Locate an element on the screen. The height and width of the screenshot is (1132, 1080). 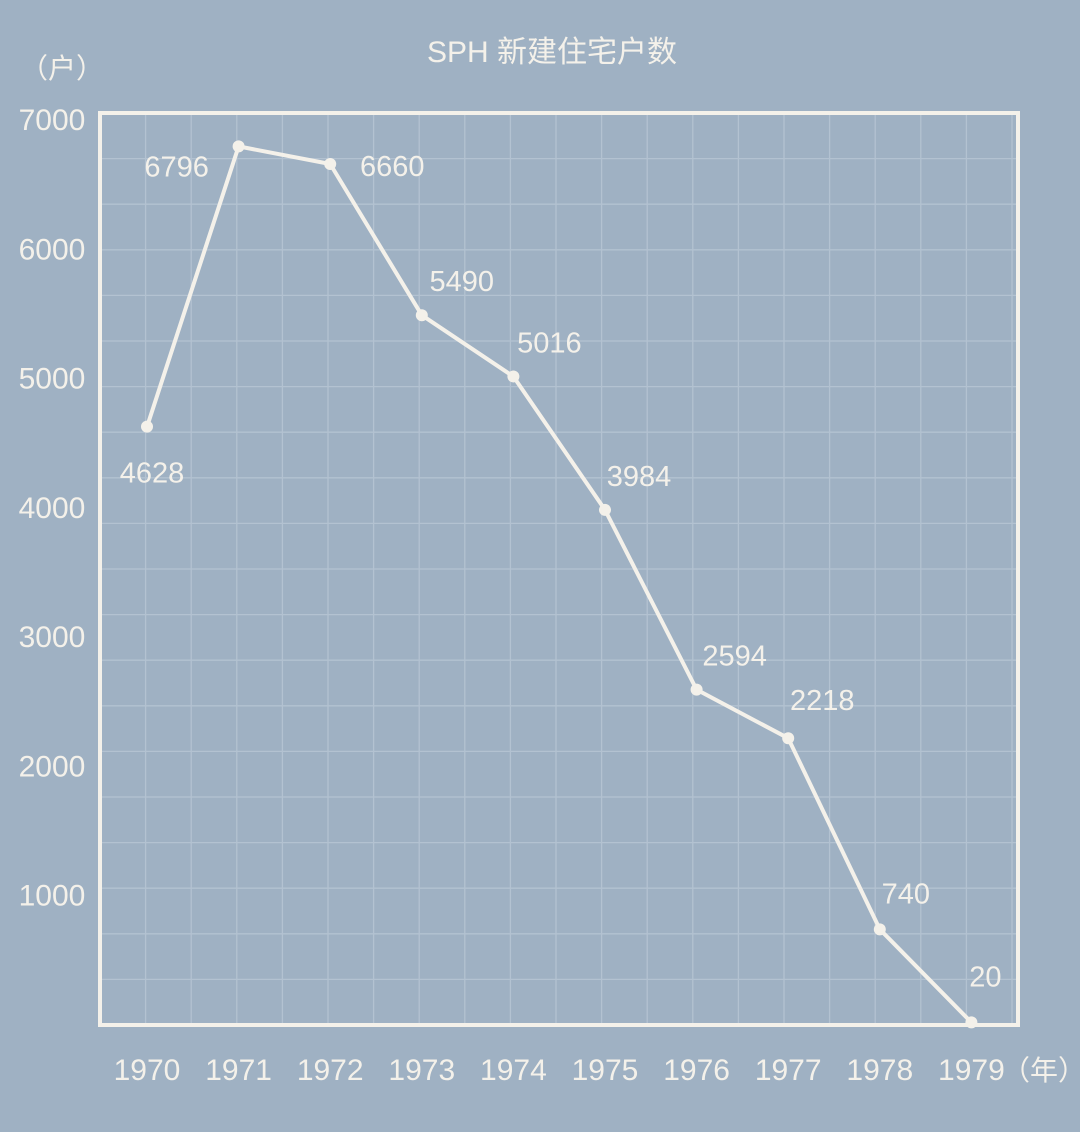
x-tick-label: 1972 is located at coordinates (330, 1070).